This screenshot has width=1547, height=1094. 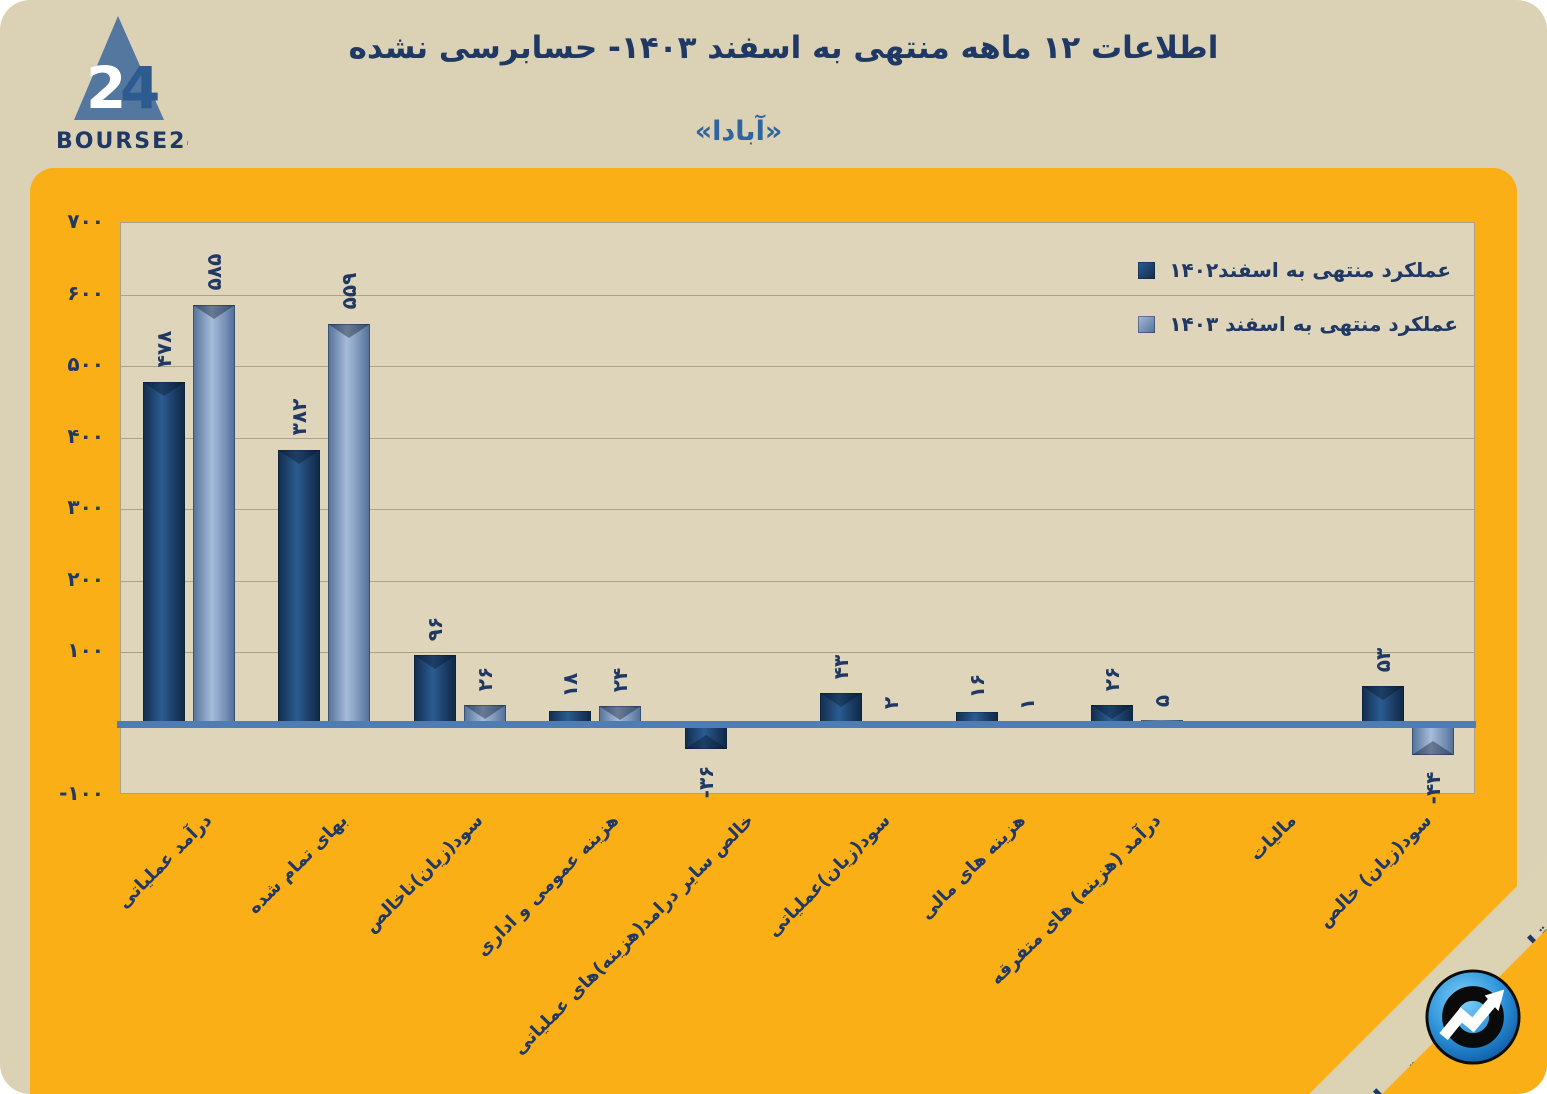 What do you see at coordinates (1313, 324) in the screenshot?
I see `legend-label-1403: عملکرد منتهی به اسفند ۱۴۰۳` at bounding box center [1313, 324].